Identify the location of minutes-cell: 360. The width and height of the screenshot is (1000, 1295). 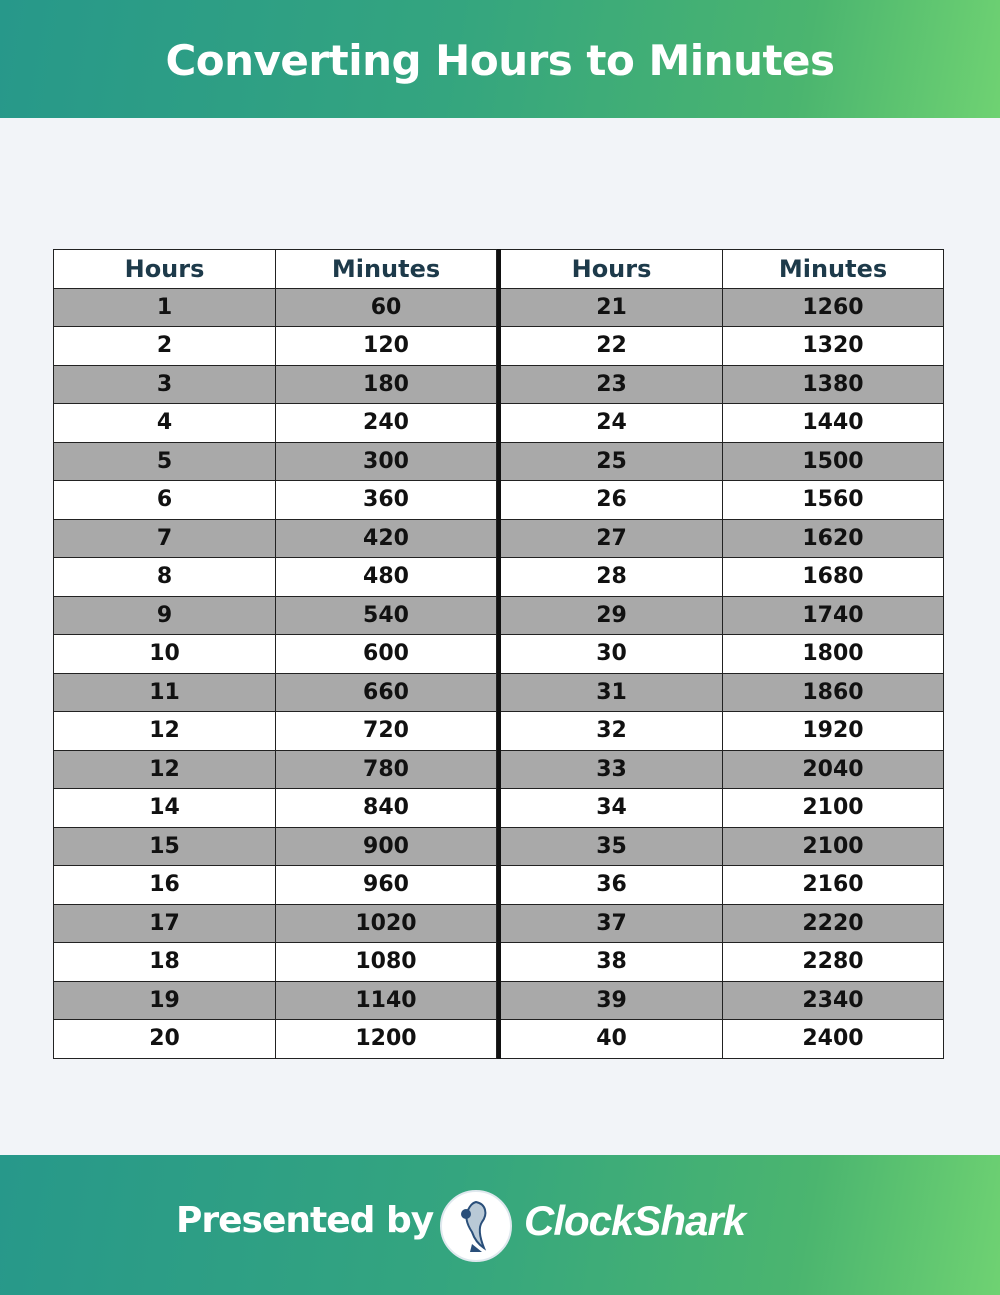
(386, 500).